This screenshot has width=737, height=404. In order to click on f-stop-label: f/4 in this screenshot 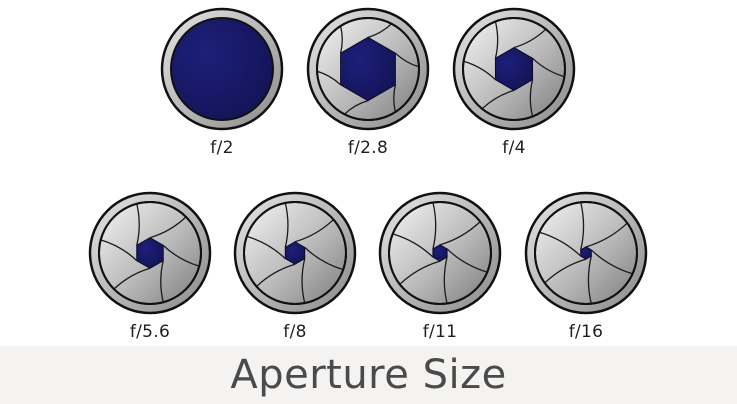, I will do `click(514, 148)`.